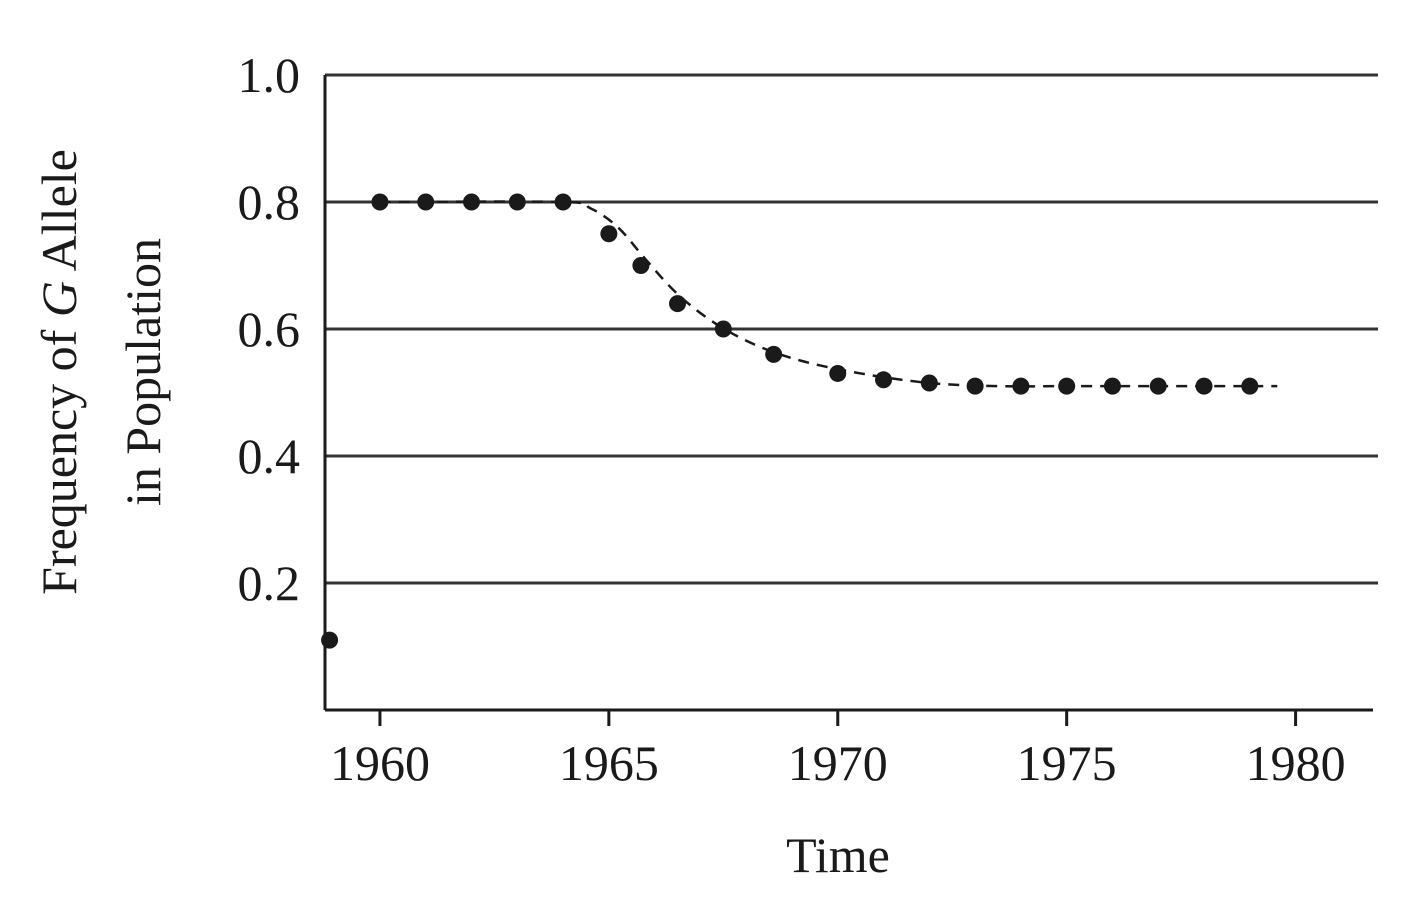 This screenshot has height=904, width=1408. Describe the element at coordinates (143, 372) in the screenshot. I see `y-axis-title-line-2: in Population` at that location.